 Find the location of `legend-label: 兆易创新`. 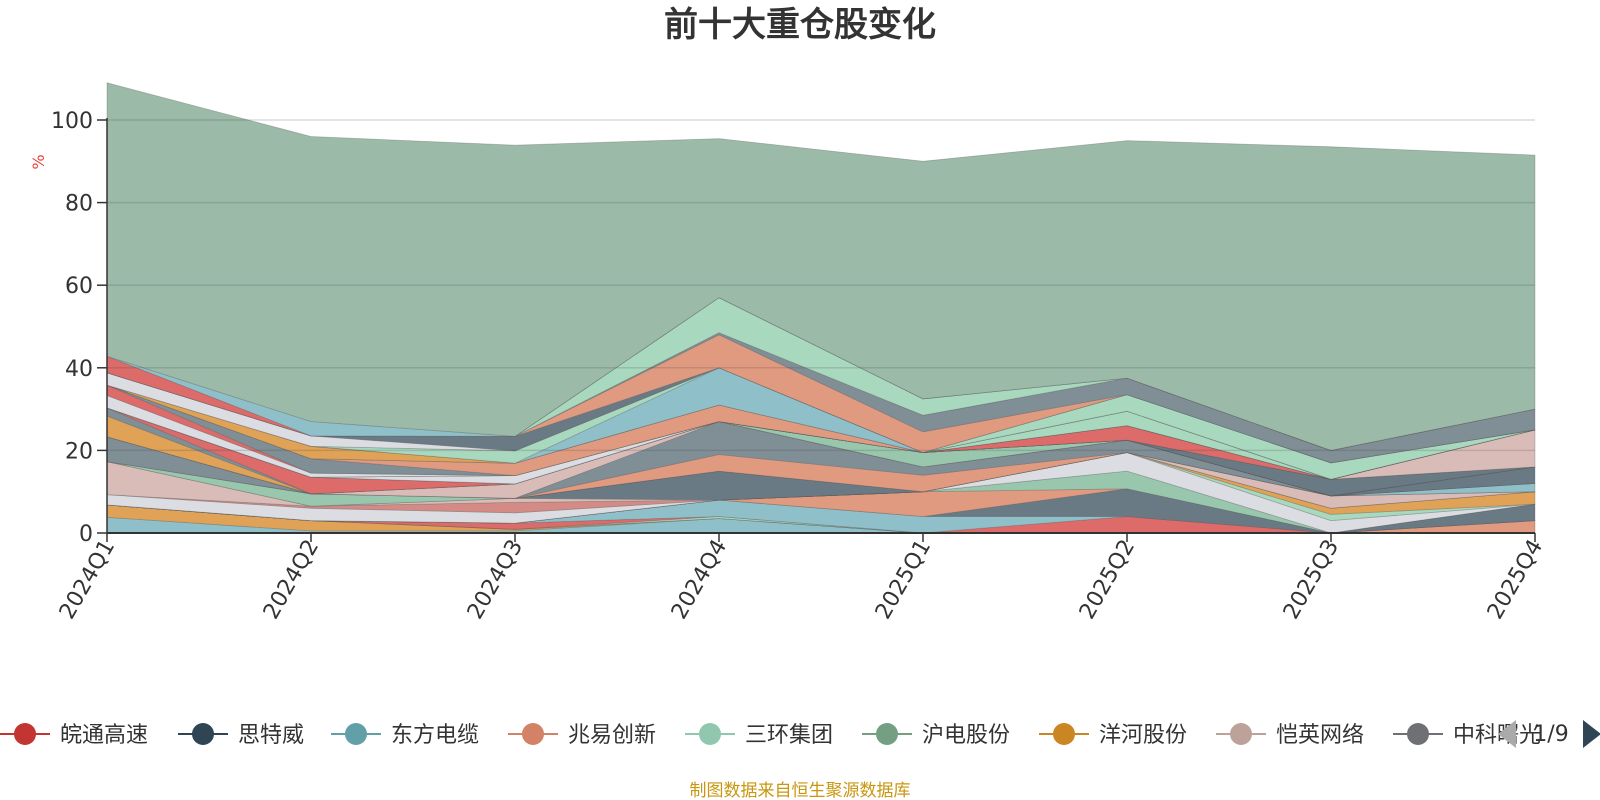

legend-label: 兆易创新 is located at coordinates (612, 735).